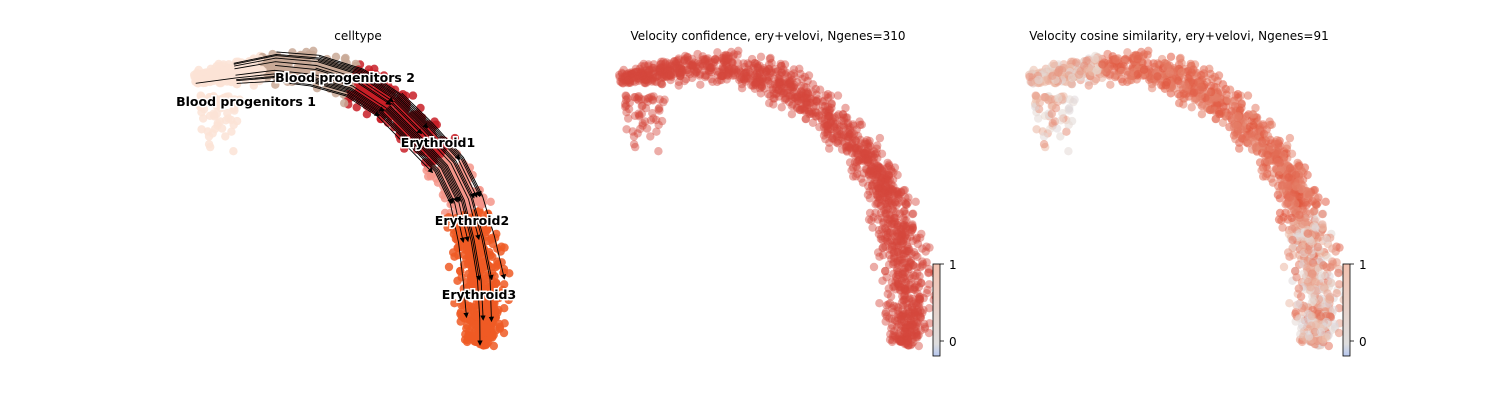  What do you see at coordinates (953, 265) in the screenshot?
I see `colorbar-confidence-tick-label-1: 1` at bounding box center [953, 265].